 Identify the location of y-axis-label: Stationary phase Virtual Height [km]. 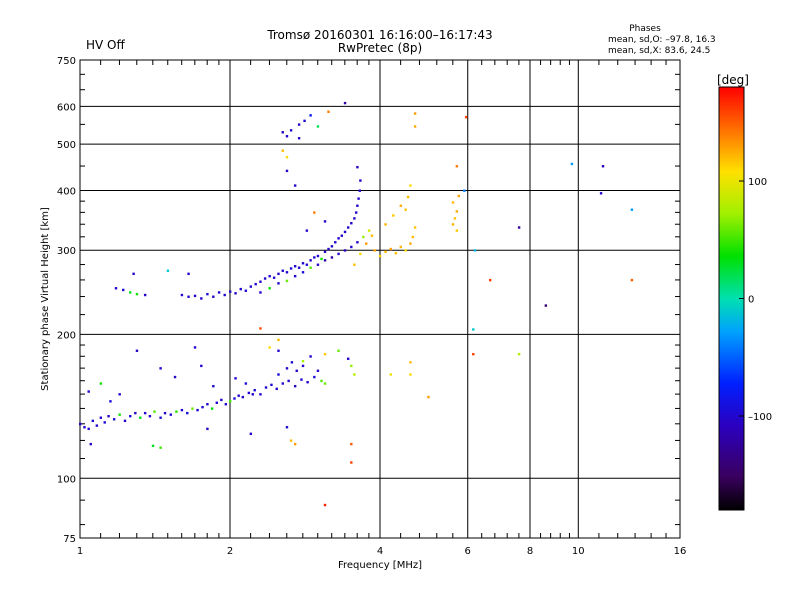
(45, 299).